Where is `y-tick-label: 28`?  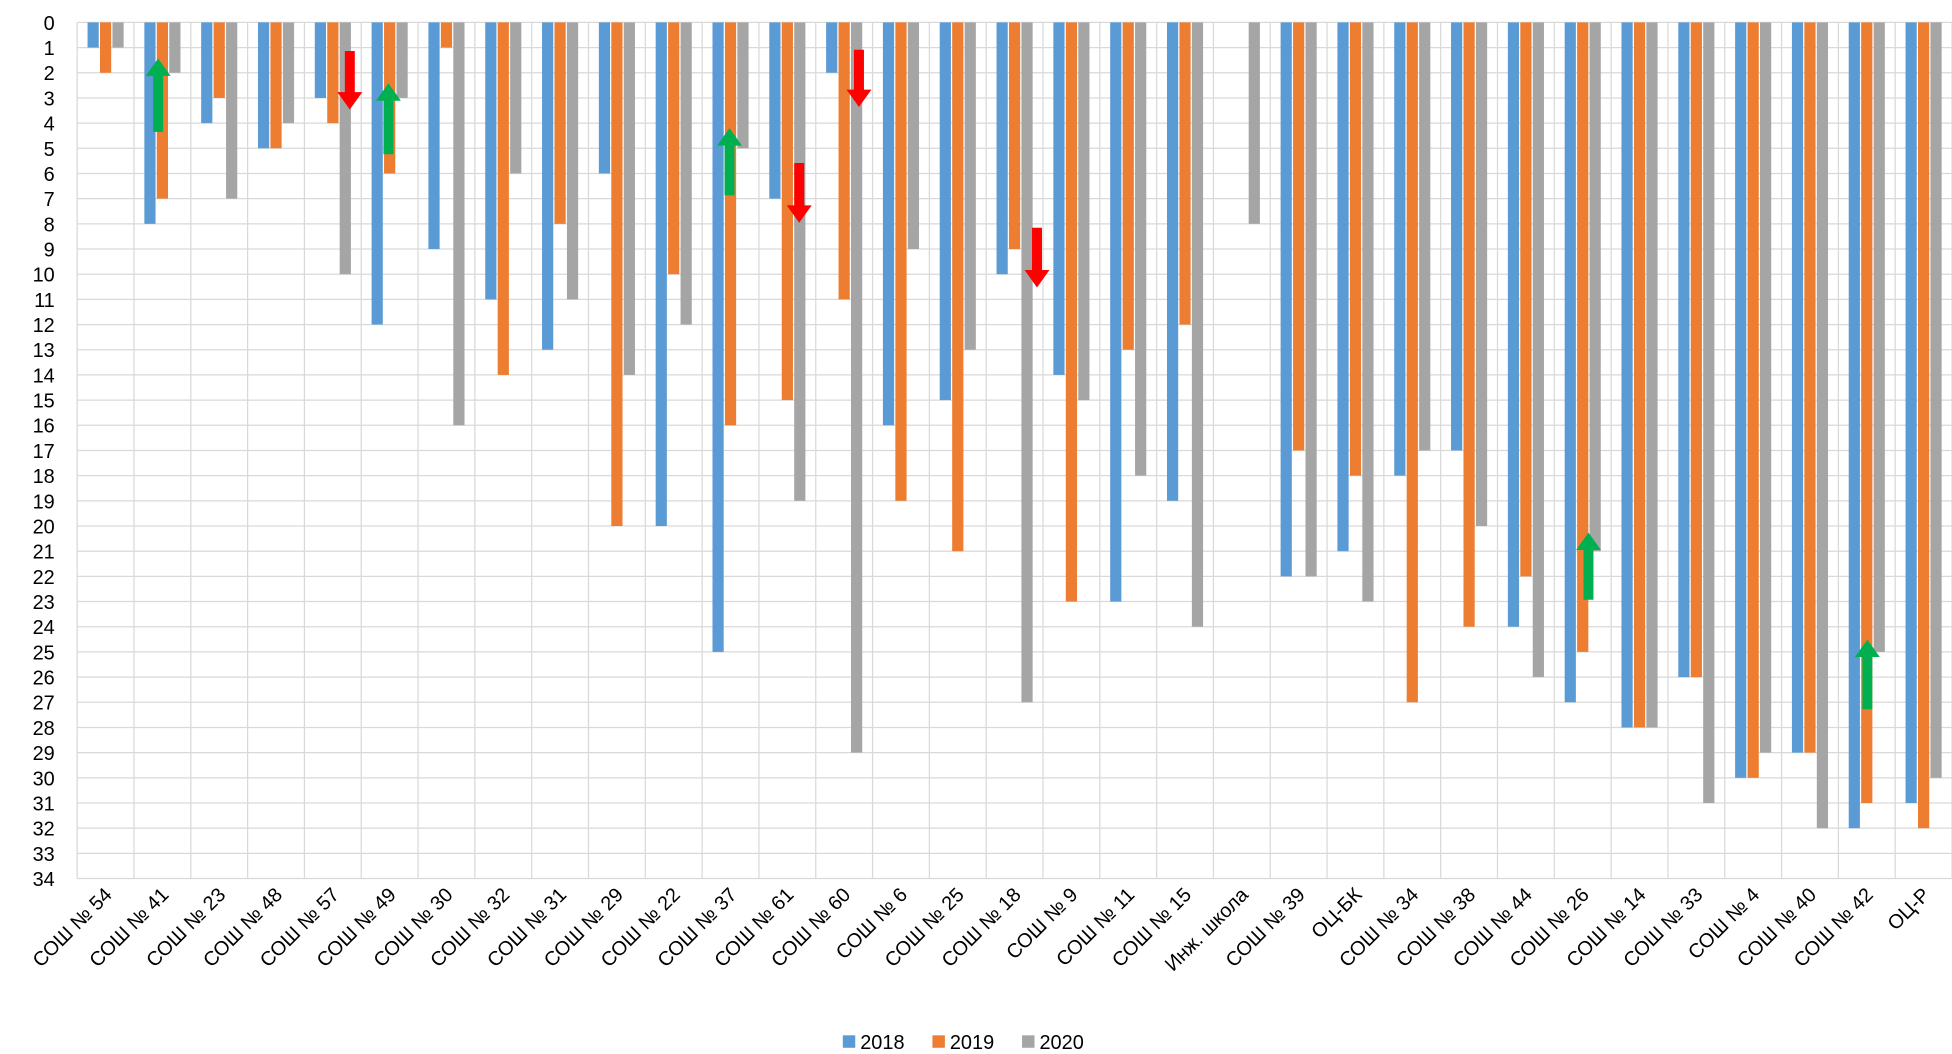 y-tick-label: 28 is located at coordinates (44, 729).